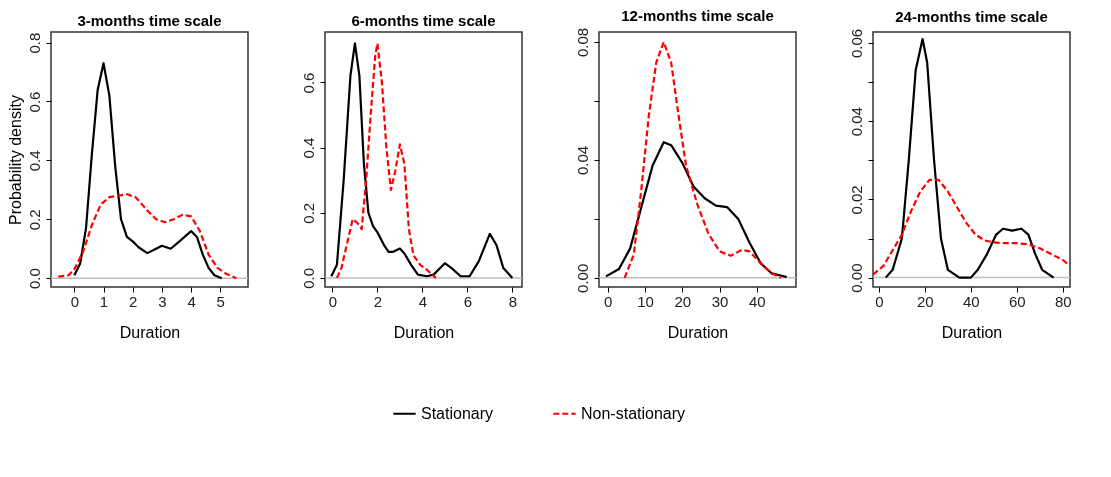  I want to click on x-tick-label: 80, so click(1063, 301).